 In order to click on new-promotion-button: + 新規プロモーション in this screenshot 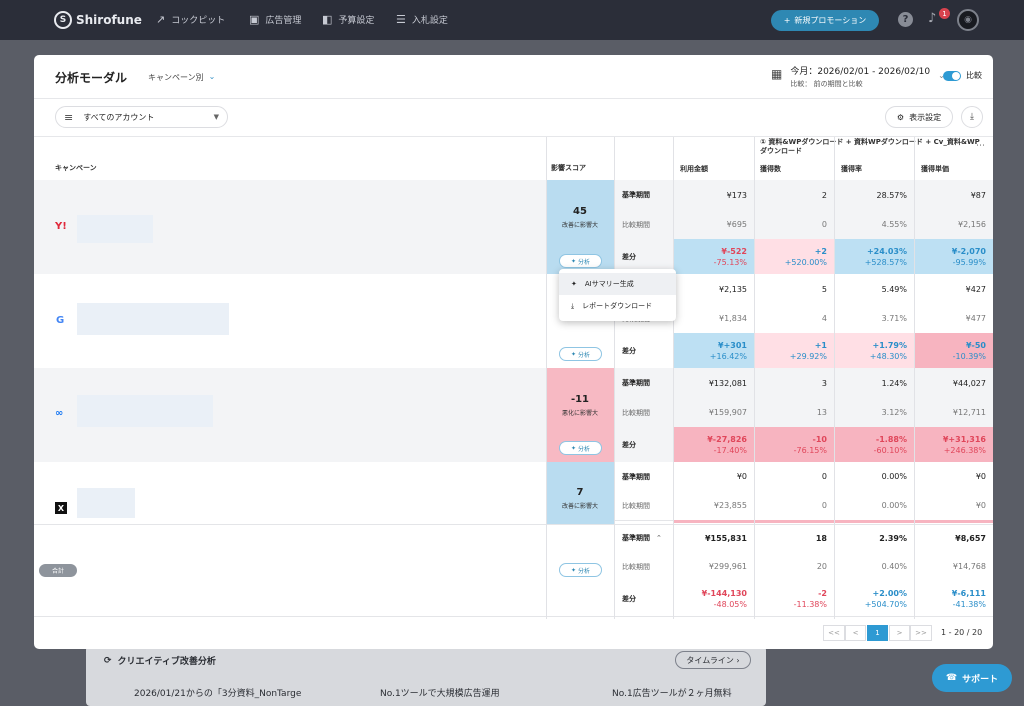, I will do `click(825, 20)`.